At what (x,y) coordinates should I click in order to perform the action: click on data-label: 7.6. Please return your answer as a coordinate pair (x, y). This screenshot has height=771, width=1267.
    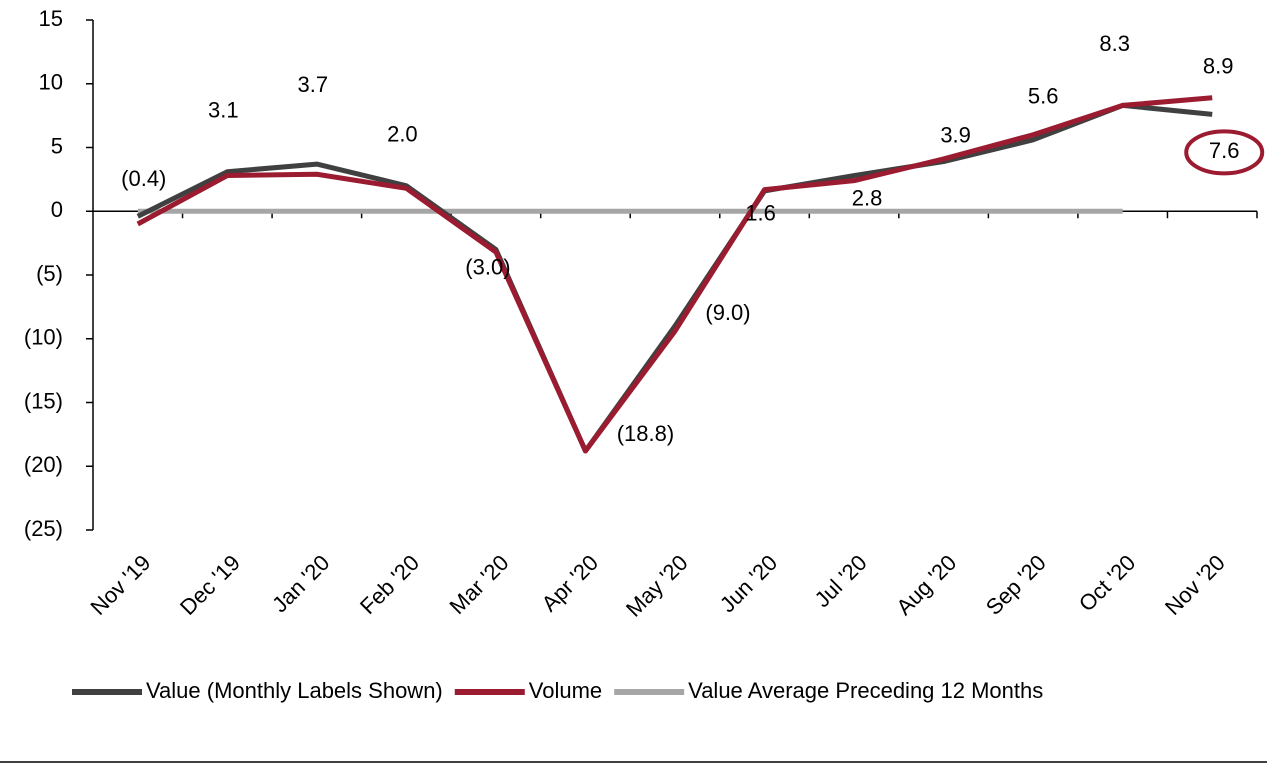
    Looking at the image, I should click on (1224, 150).